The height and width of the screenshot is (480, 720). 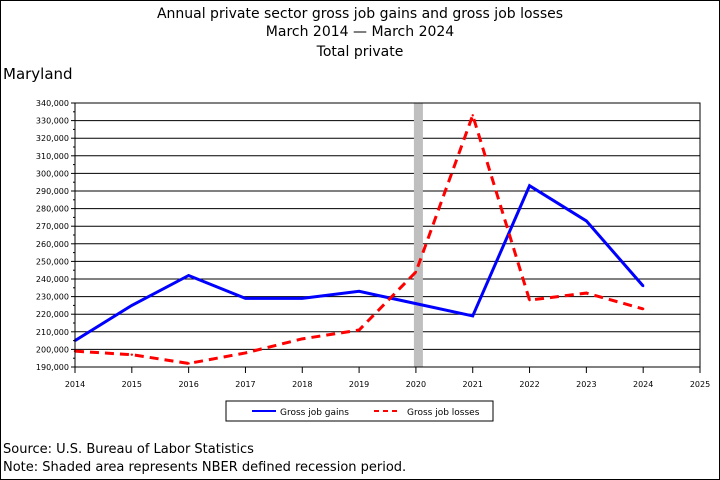 What do you see at coordinates (52, 261) in the screenshot?
I see `y-tick-label: 250,000` at bounding box center [52, 261].